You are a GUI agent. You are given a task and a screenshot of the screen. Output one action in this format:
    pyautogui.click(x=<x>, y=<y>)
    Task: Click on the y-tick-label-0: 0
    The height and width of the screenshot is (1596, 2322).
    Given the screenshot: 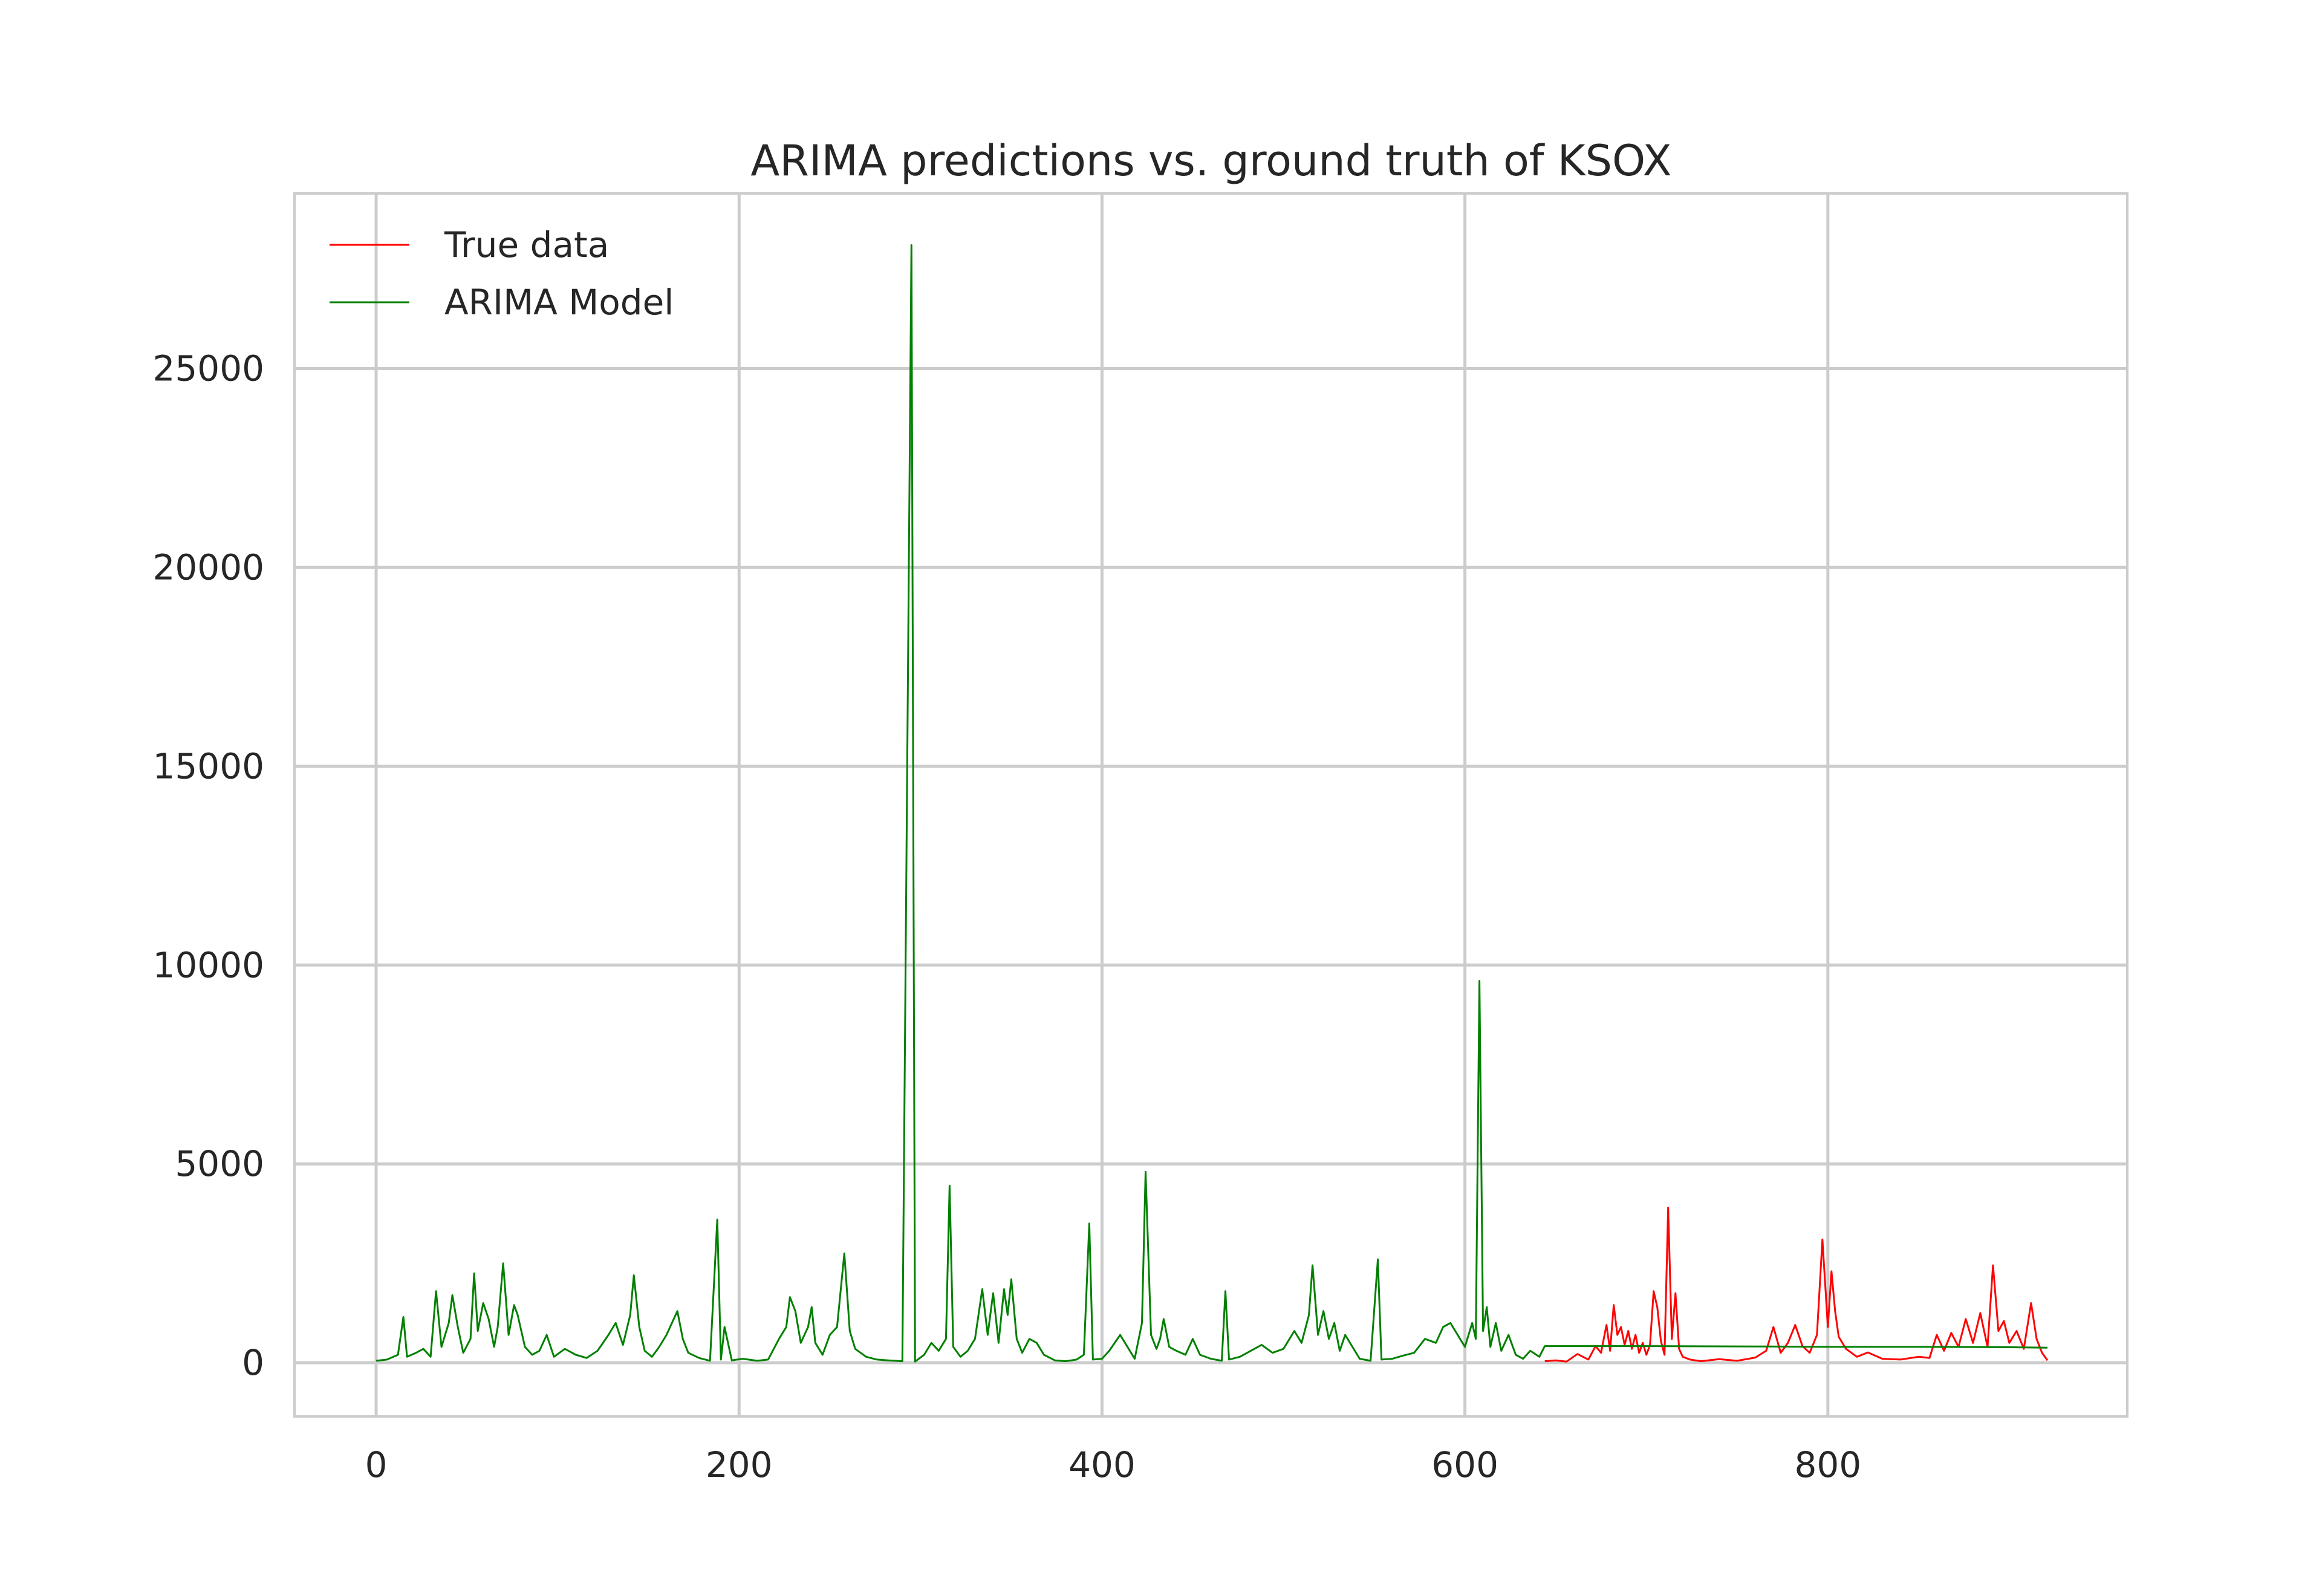 What is the action you would take?
    pyautogui.click(x=253, y=1362)
    